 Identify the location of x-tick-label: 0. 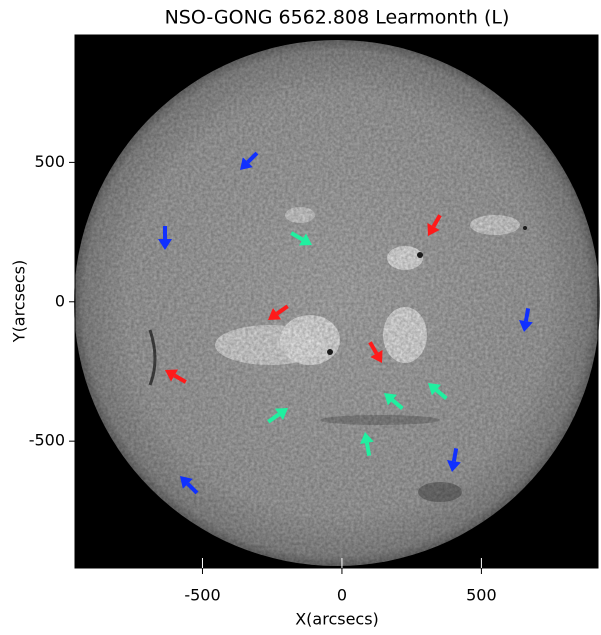
(342, 595).